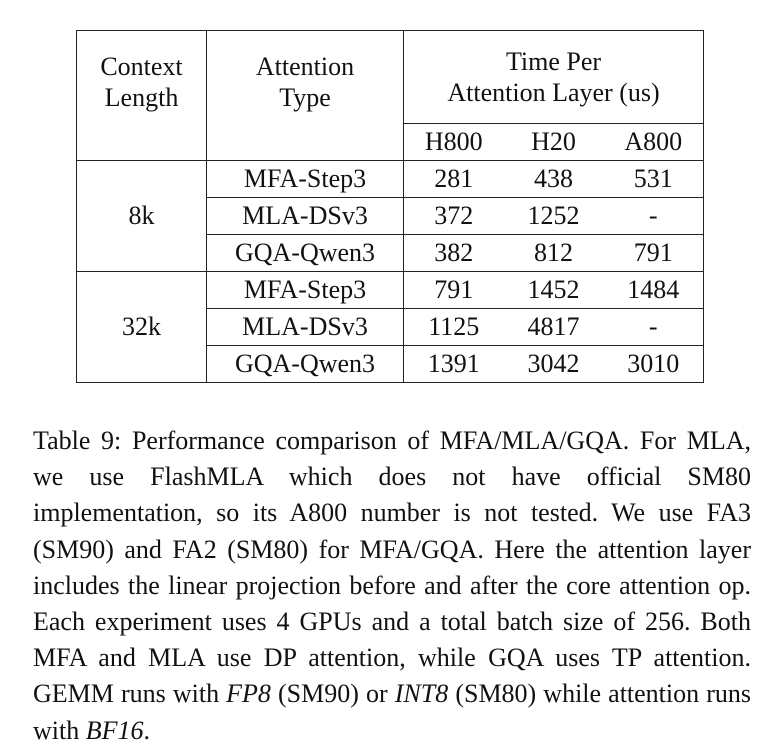 This screenshot has height=754, width=782. What do you see at coordinates (553, 142) in the screenshot?
I see `header-gpu-h20: H20` at bounding box center [553, 142].